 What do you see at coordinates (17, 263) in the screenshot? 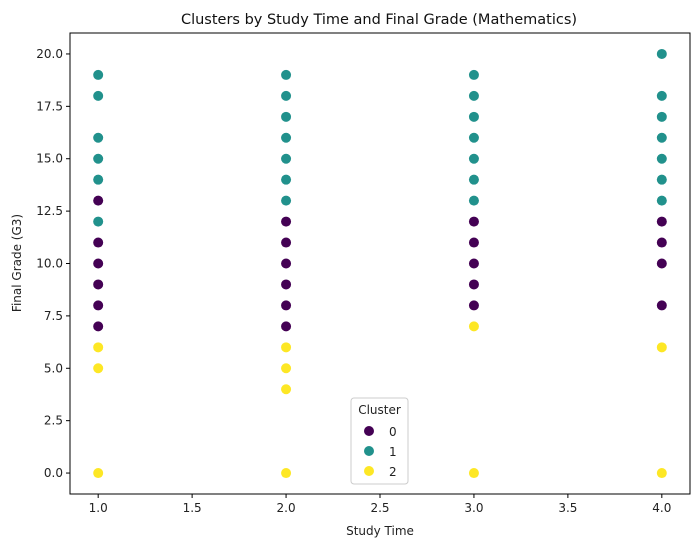
I see `y-axis-label: Final Grade (G3)` at bounding box center [17, 263].